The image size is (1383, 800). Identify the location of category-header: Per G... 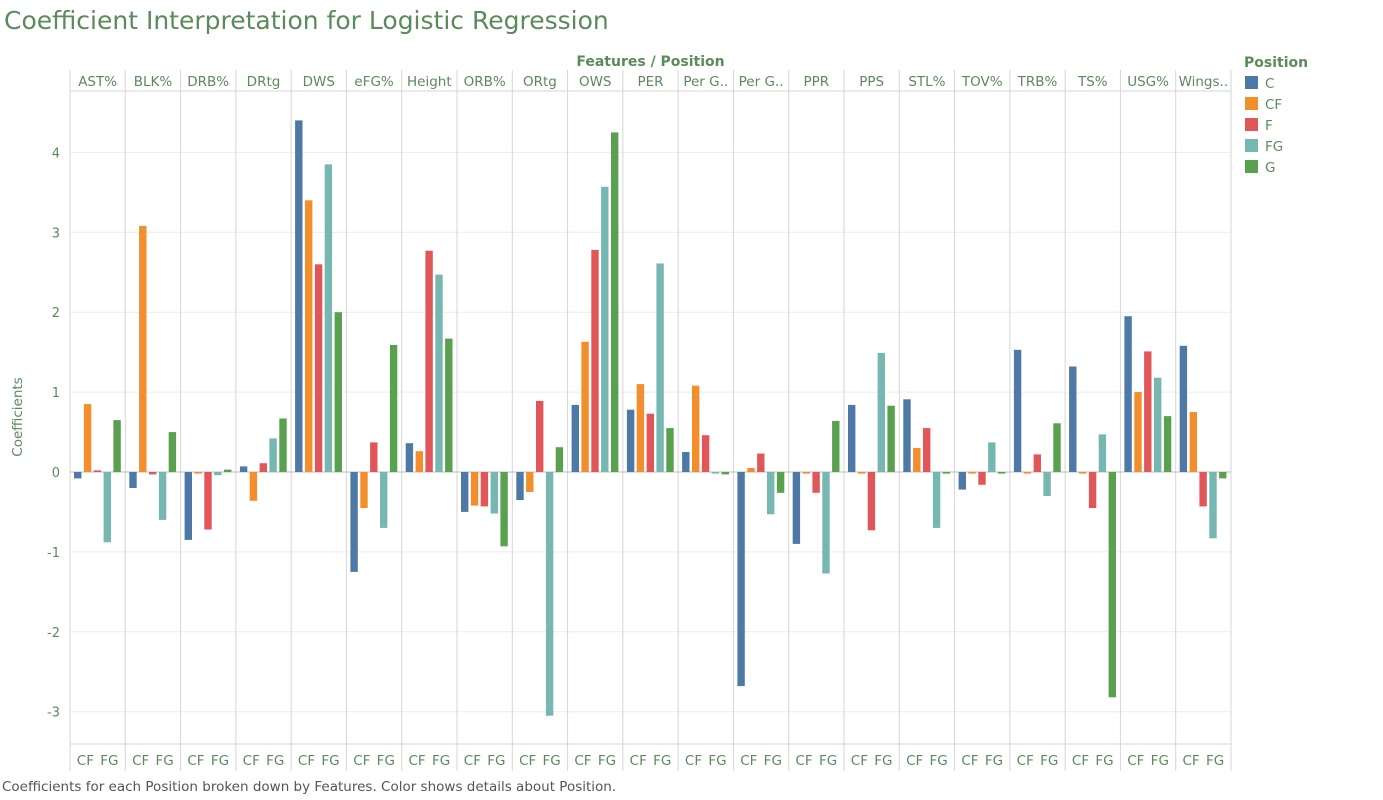
(761, 82).